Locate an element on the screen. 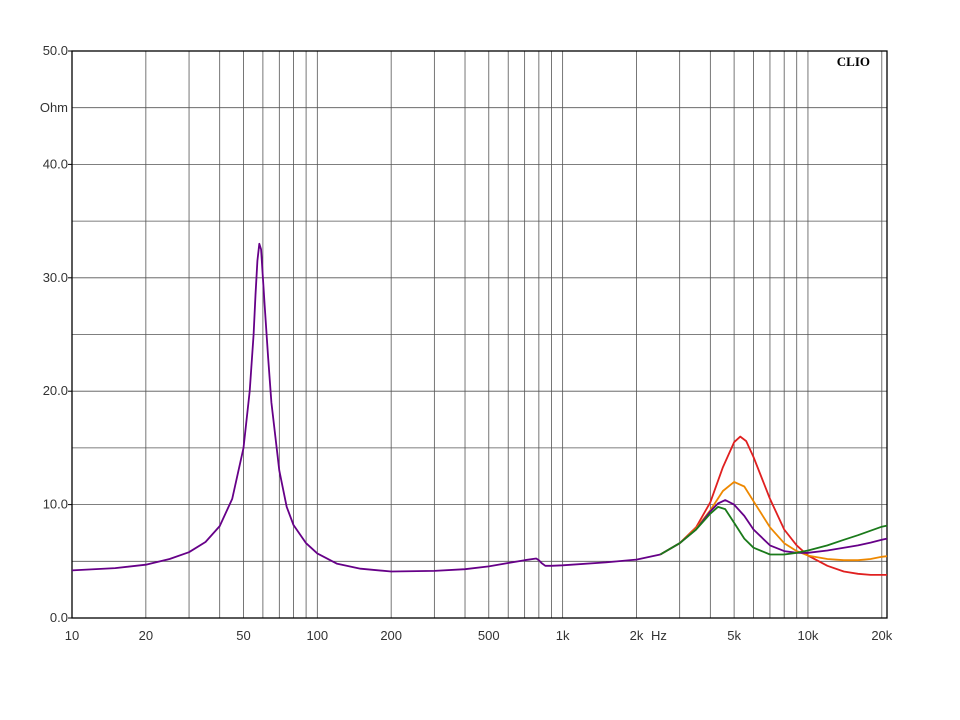 This screenshot has height=720, width=960. x-tick-label: 5k is located at coordinates (734, 635).